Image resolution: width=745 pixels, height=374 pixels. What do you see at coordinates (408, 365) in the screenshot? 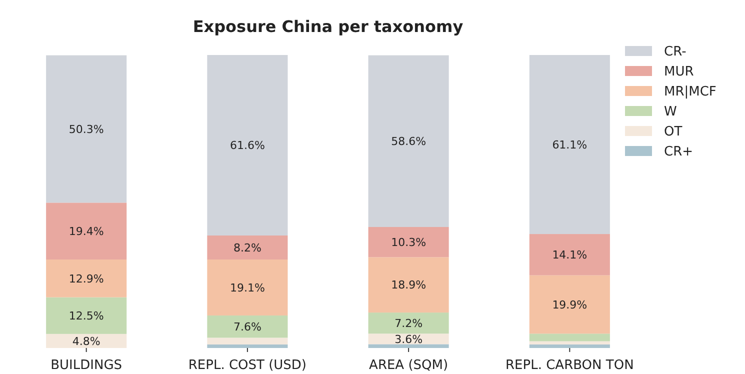
I see `x-tick-label: AREA (SQM)` at bounding box center [408, 365].